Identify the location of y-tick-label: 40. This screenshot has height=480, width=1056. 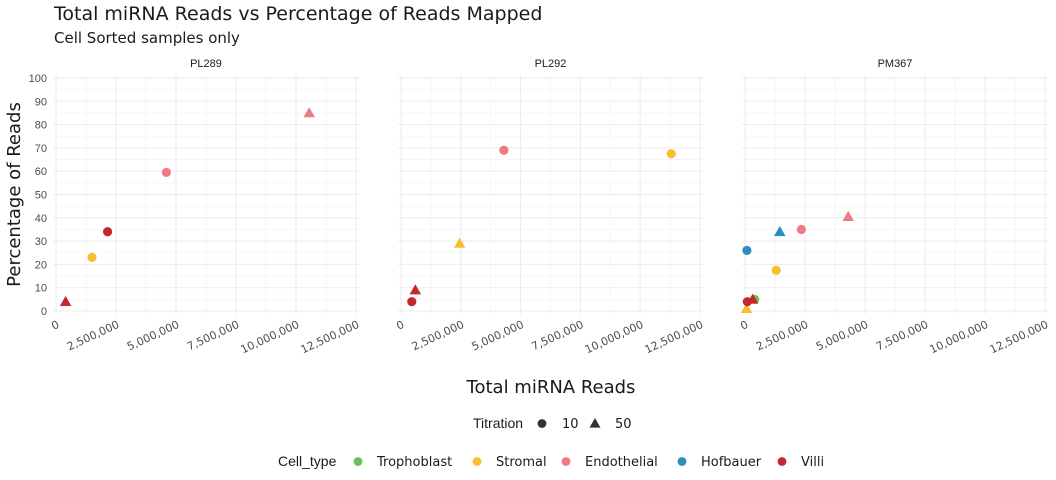
(41, 219).